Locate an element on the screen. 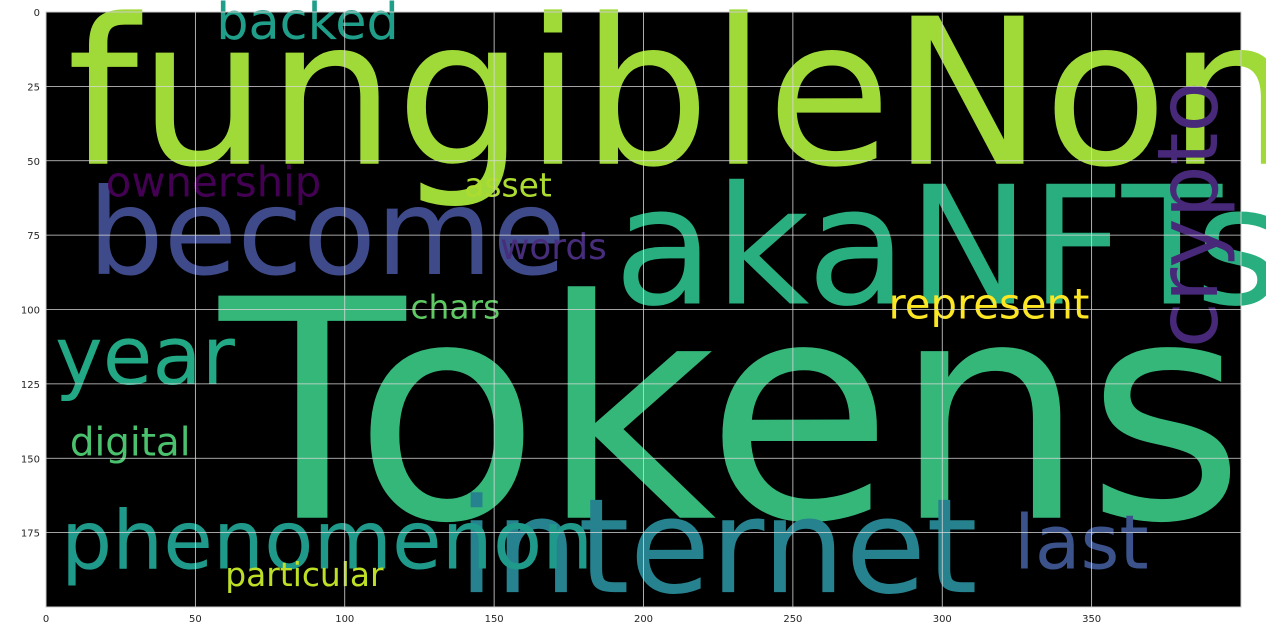  x-tick-label: 100 is located at coordinates (344, 619).